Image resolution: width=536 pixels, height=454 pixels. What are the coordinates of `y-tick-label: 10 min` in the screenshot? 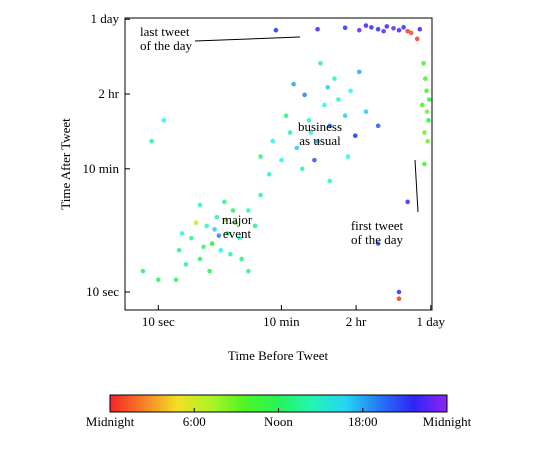 It's located at (101, 168).